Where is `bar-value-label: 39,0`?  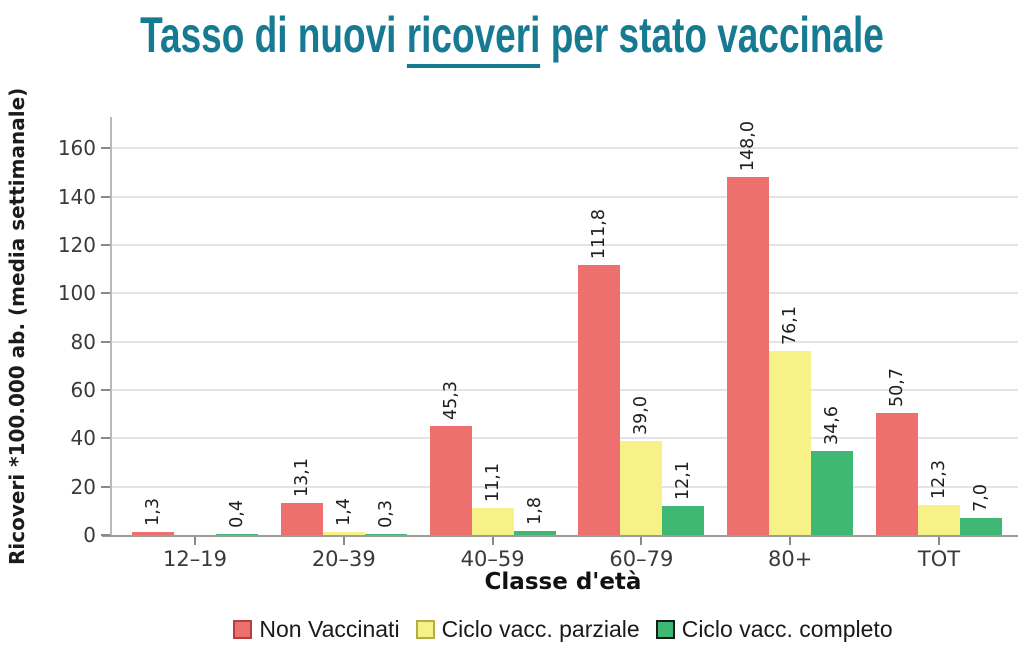
bar-value-label: 39,0 is located at coordinates (641, 415).